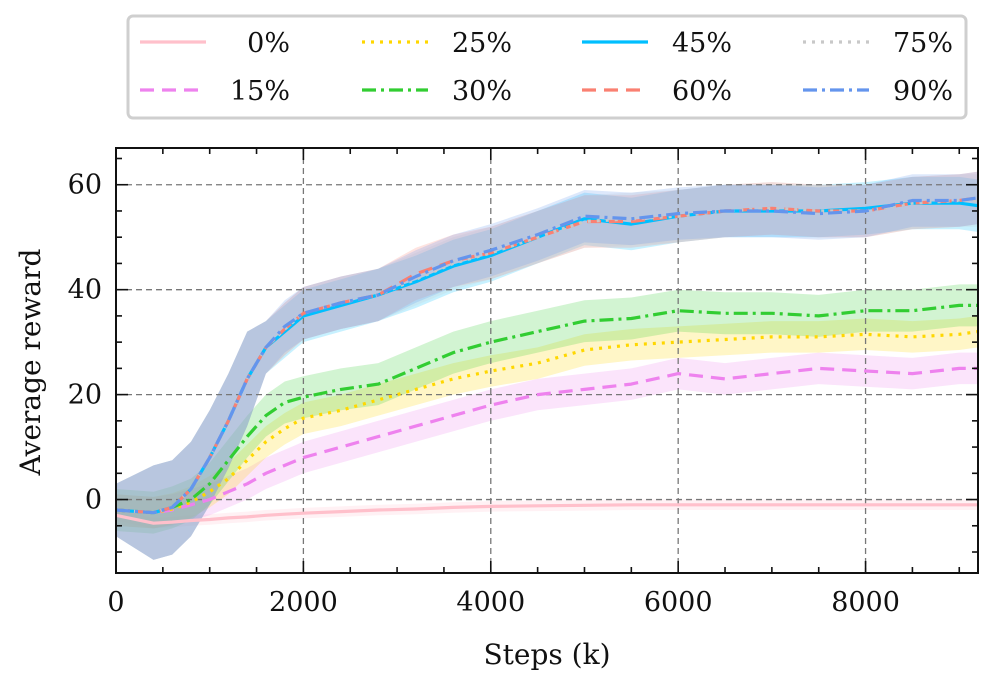  What do you see at coordinates (702, 91) in the screenshot?
I see `legend-label-60pct: 60%` at bounding box center [702, 91].